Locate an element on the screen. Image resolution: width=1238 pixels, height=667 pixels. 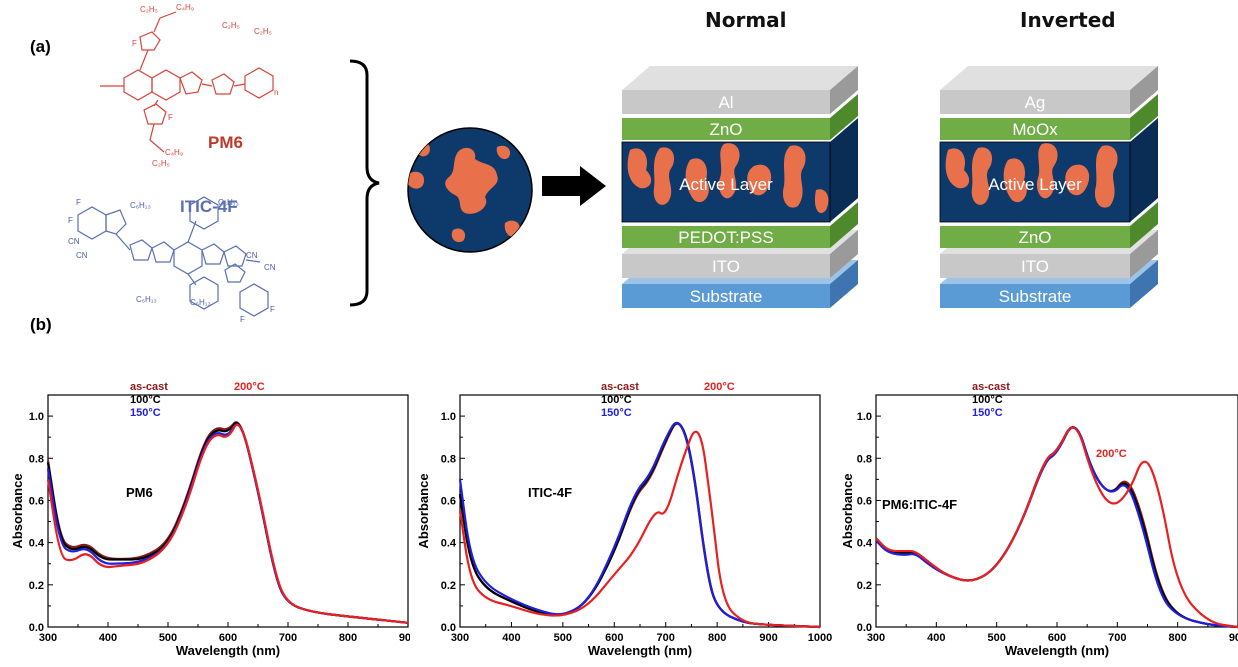
itic4f-name: ITIC-4F is located at coordinates (209, 206).